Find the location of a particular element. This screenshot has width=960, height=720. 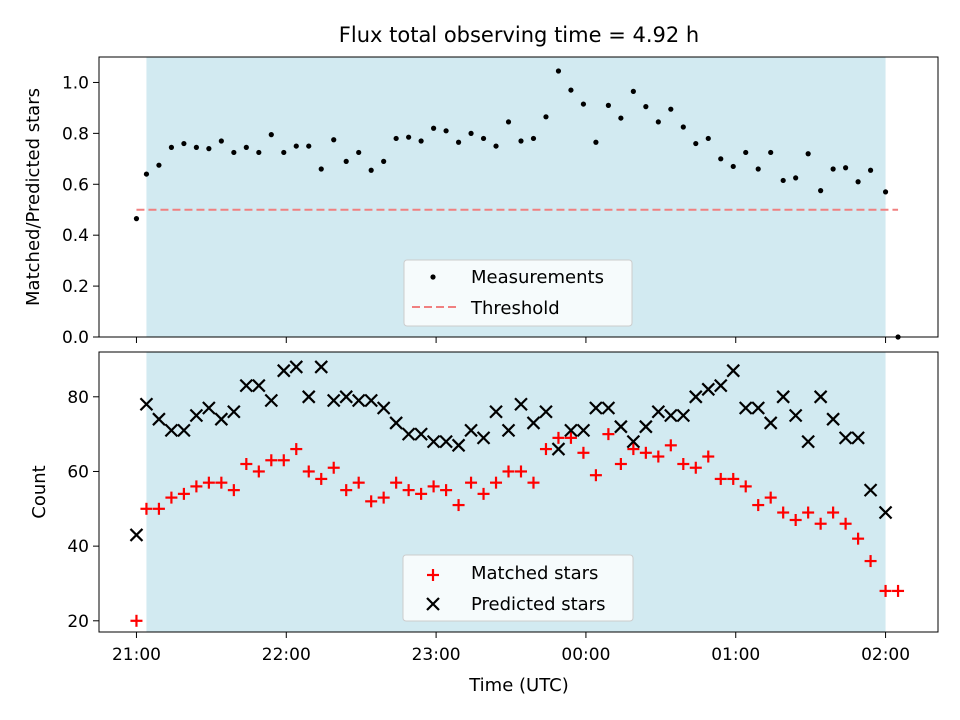

count-legend-box is located at coordinates (518, 588).